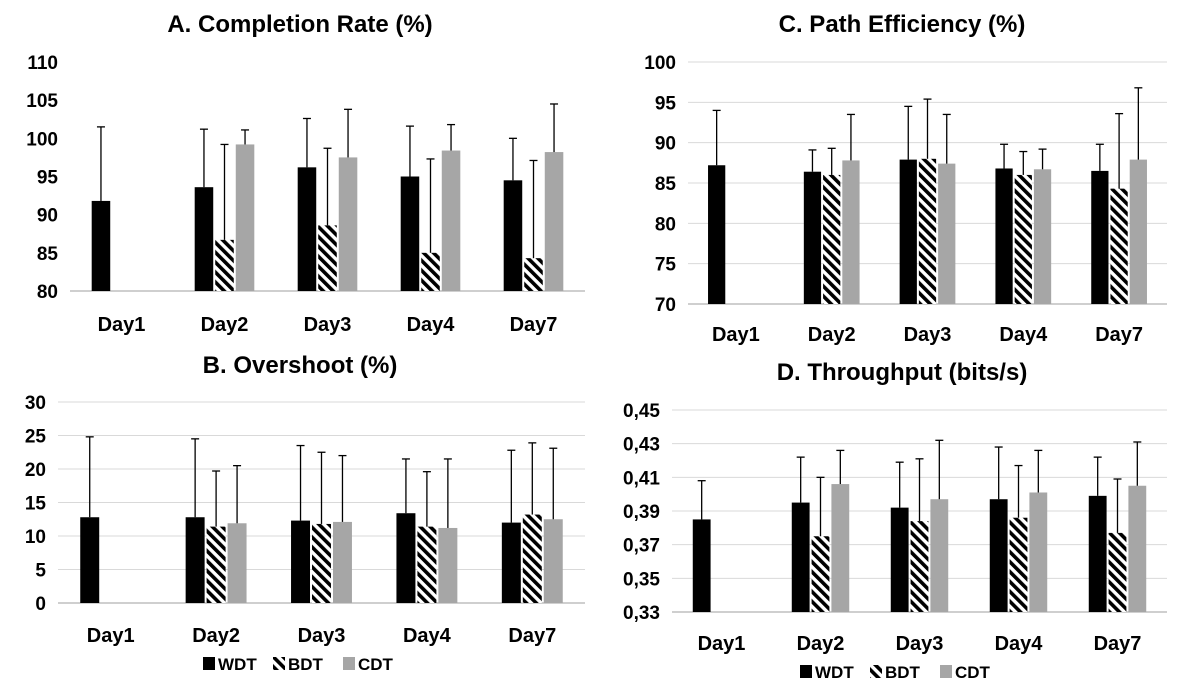  Describe the element at coordinates (641, 579) in the screenshot. I see `y-tick-label: 0,35` at that location.